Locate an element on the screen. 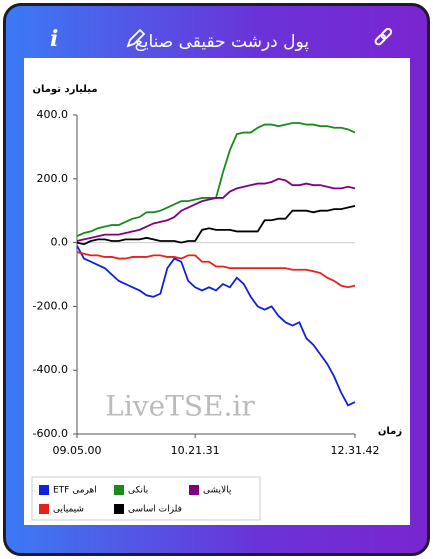 Image resolution: width=433 pixels, height=559 pixels. header-icons: i is located at coordinates (221, 39).